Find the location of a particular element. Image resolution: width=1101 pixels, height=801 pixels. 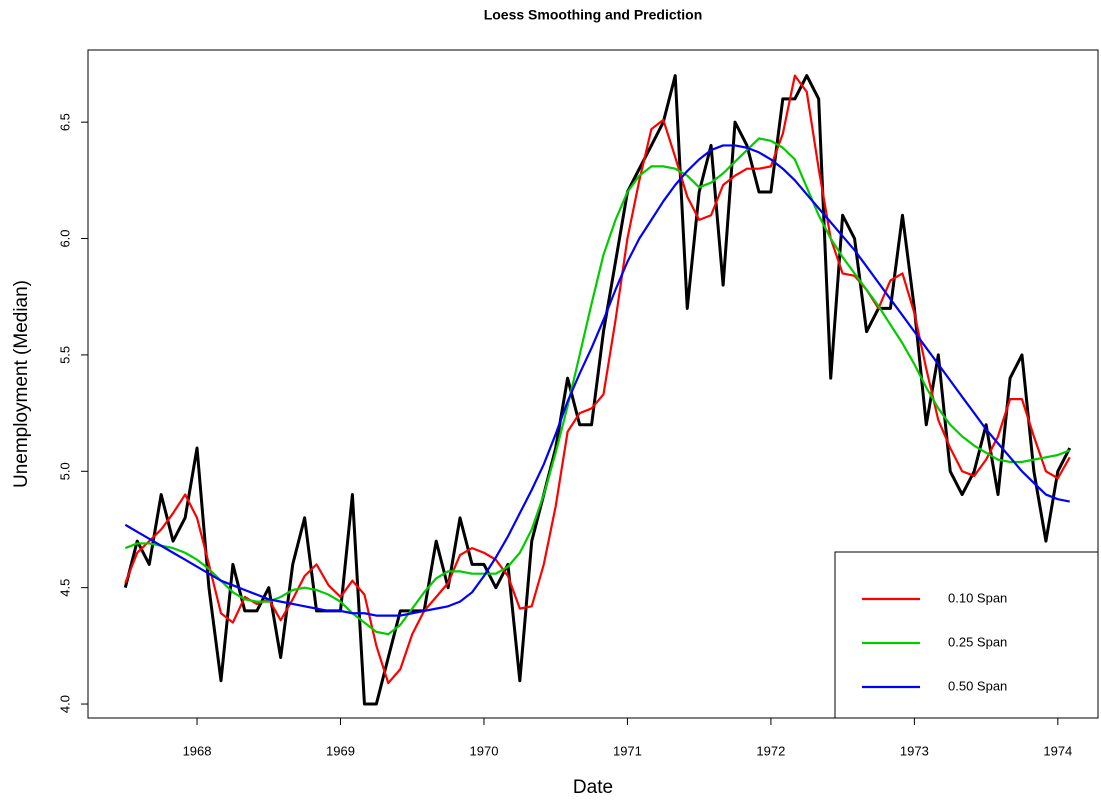

legend-label: 0.25 Span is located at coordinates (977, 641).